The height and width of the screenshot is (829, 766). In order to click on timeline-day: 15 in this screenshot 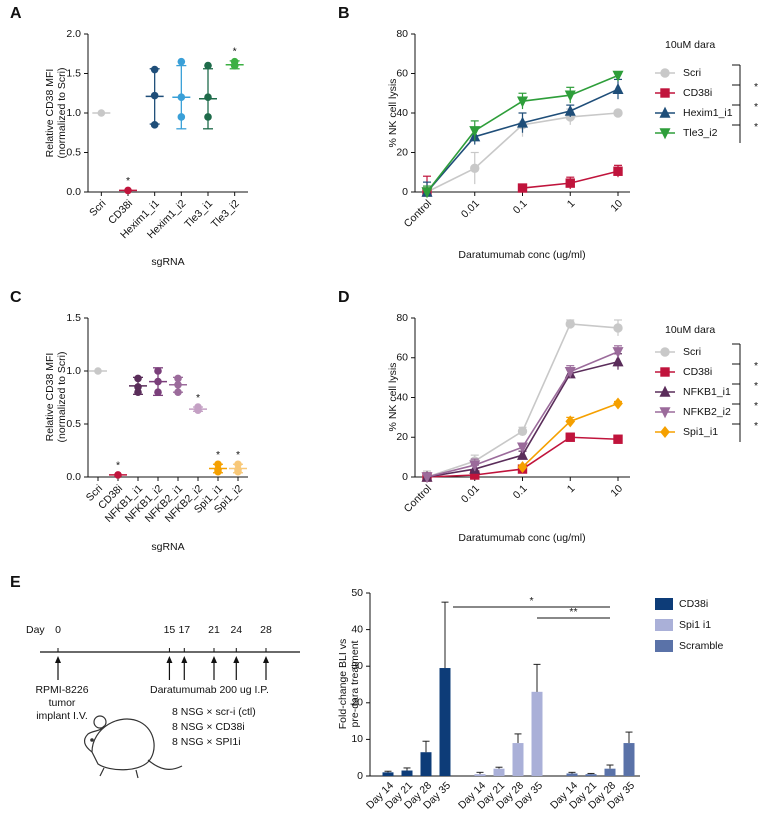, I will do `click(170, 630)`.